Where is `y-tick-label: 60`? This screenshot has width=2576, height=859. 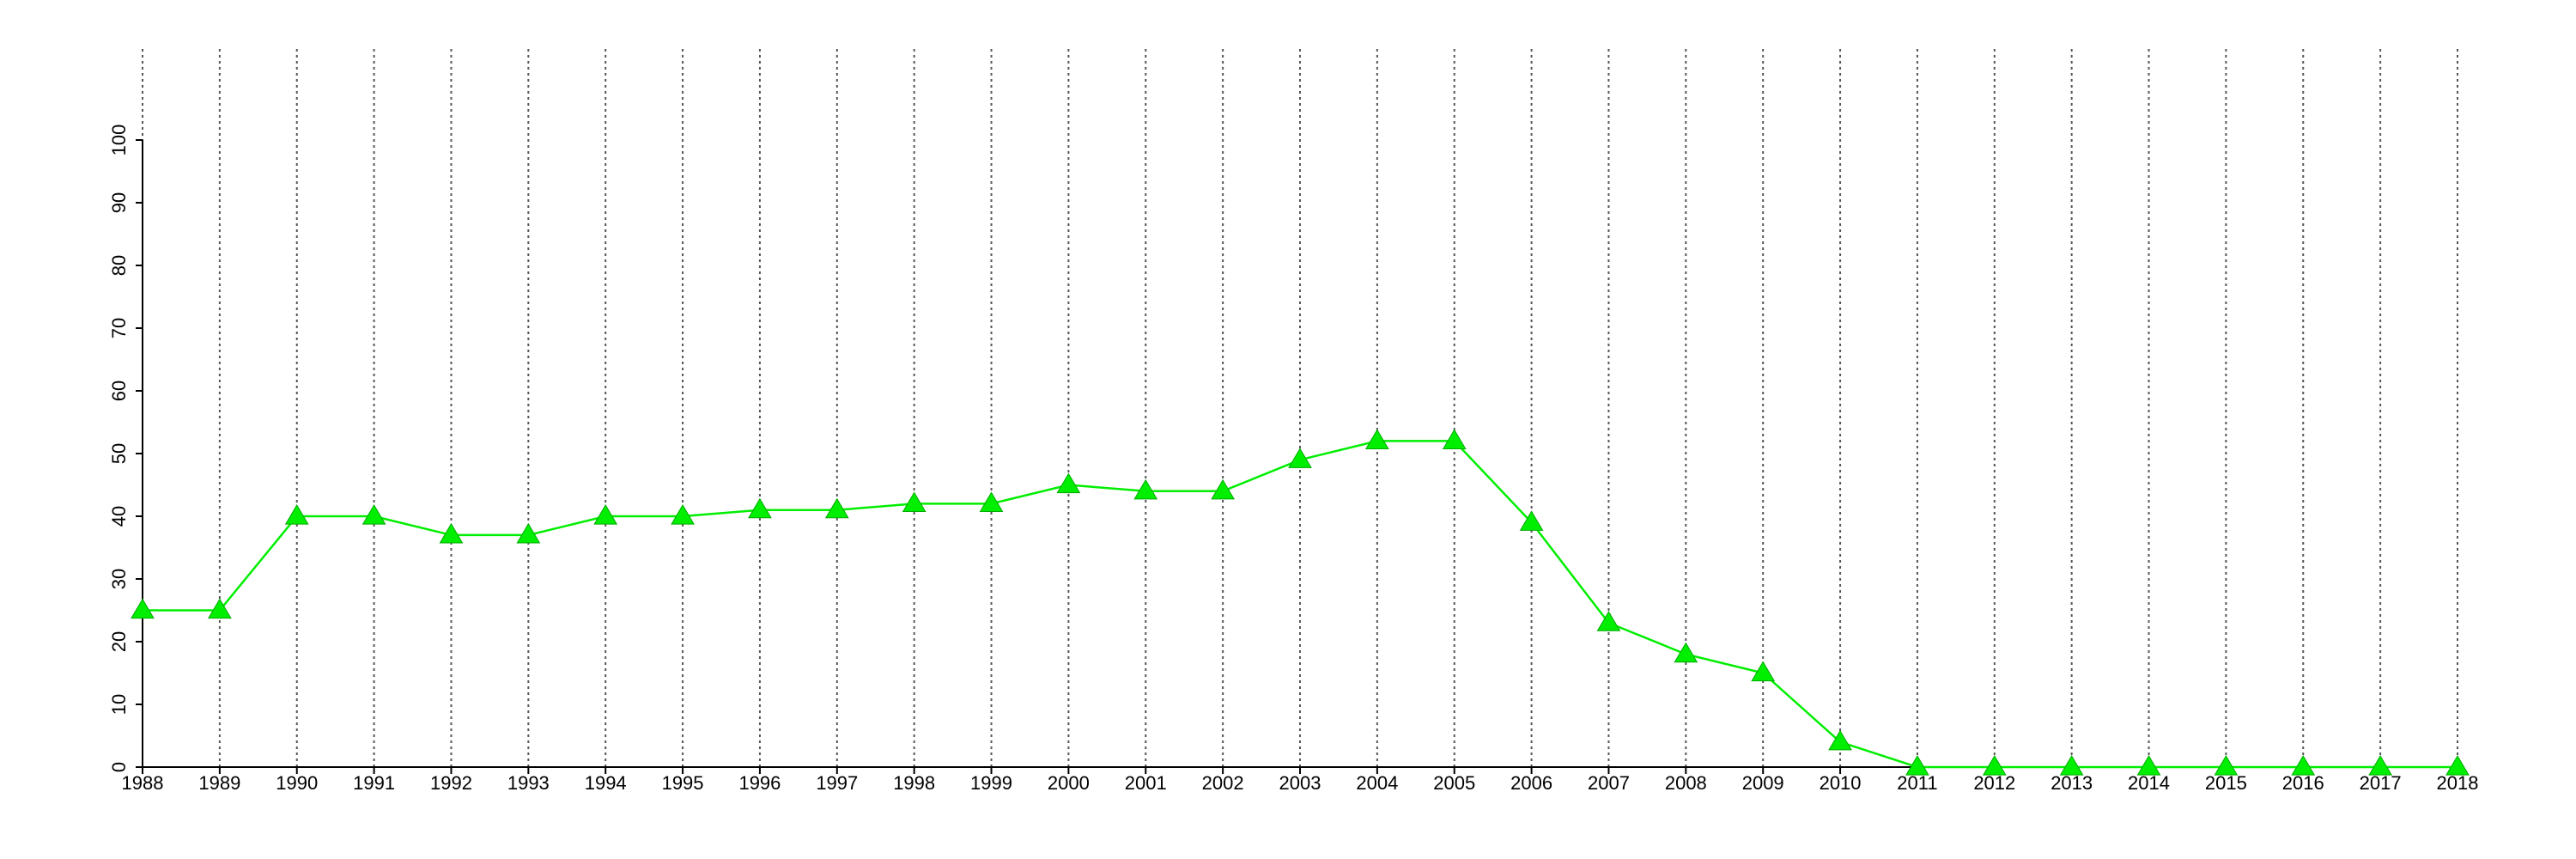 y-tick-label: 60 is located at coordinates (119, 391).